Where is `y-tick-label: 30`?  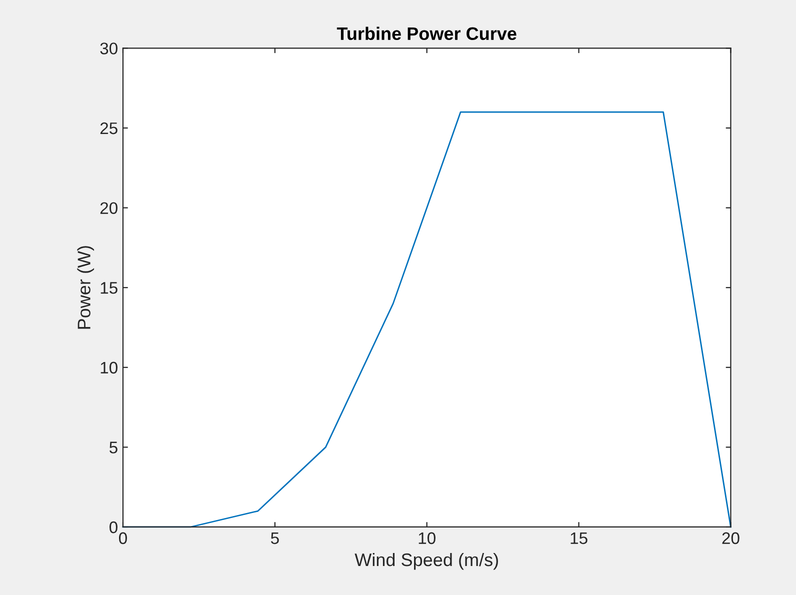
y-tick-label: 30 is located at coordinates (109, 48).